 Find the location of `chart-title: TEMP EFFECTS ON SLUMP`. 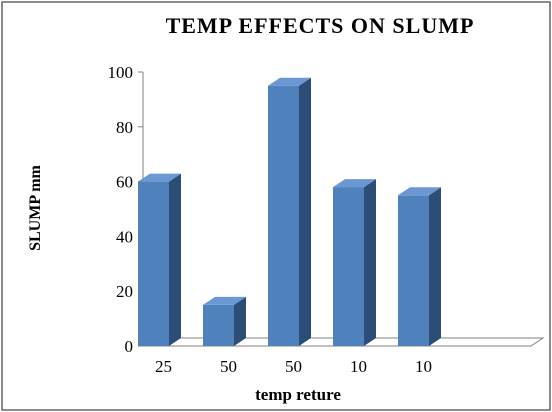

chart-title: TEMP EFFECTS ON SLUMP is located at coordinates (320, 25).